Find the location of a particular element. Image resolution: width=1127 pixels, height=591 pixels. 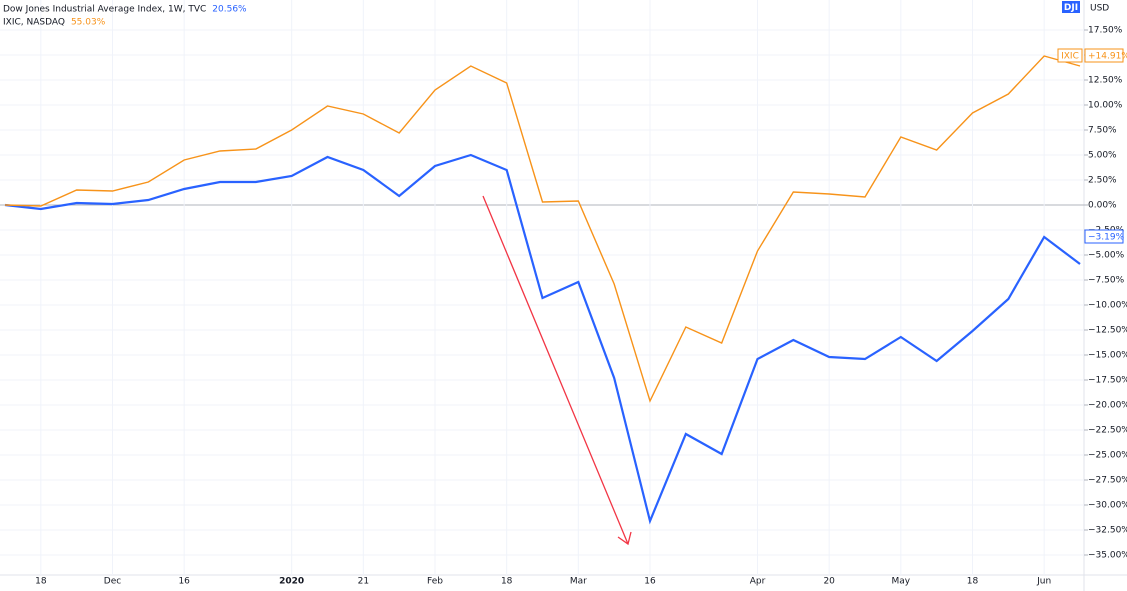

symbol-badge-bg is located at coordinates (1071, 7).